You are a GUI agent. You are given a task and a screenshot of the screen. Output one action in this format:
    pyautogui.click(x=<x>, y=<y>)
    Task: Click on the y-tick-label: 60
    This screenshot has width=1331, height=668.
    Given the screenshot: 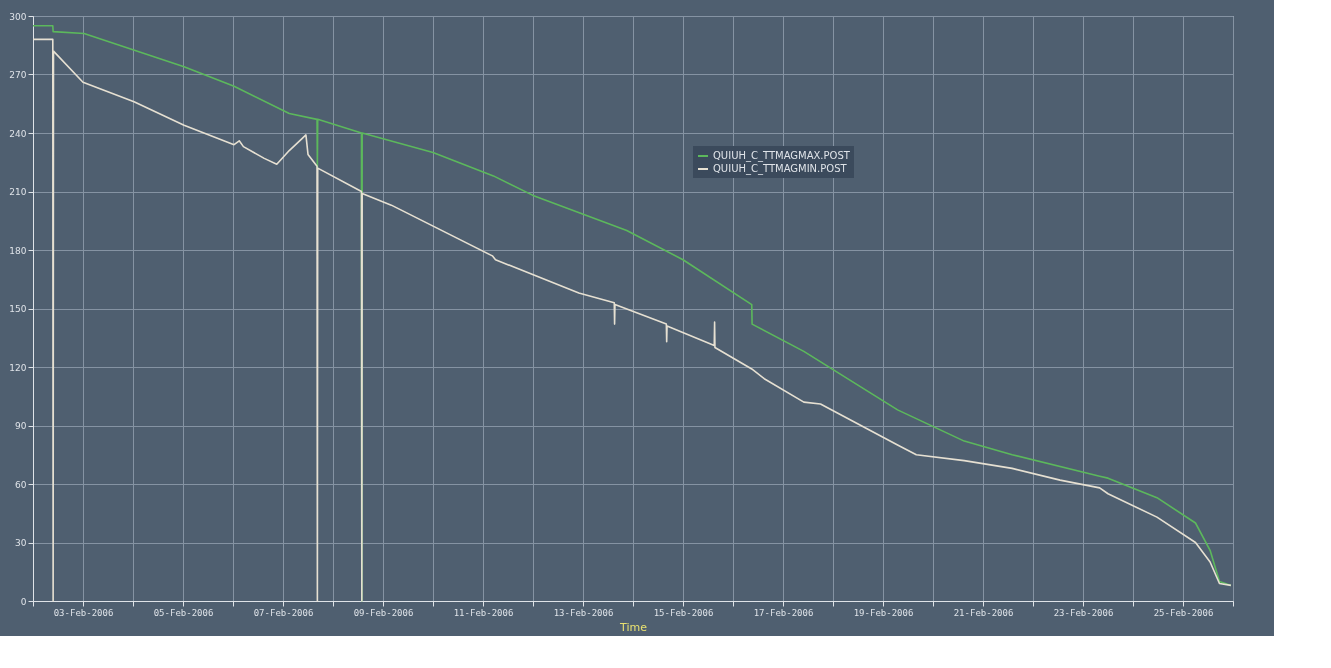 What is the action you would take?
    pyautogui.click(x=21, y=484)
    